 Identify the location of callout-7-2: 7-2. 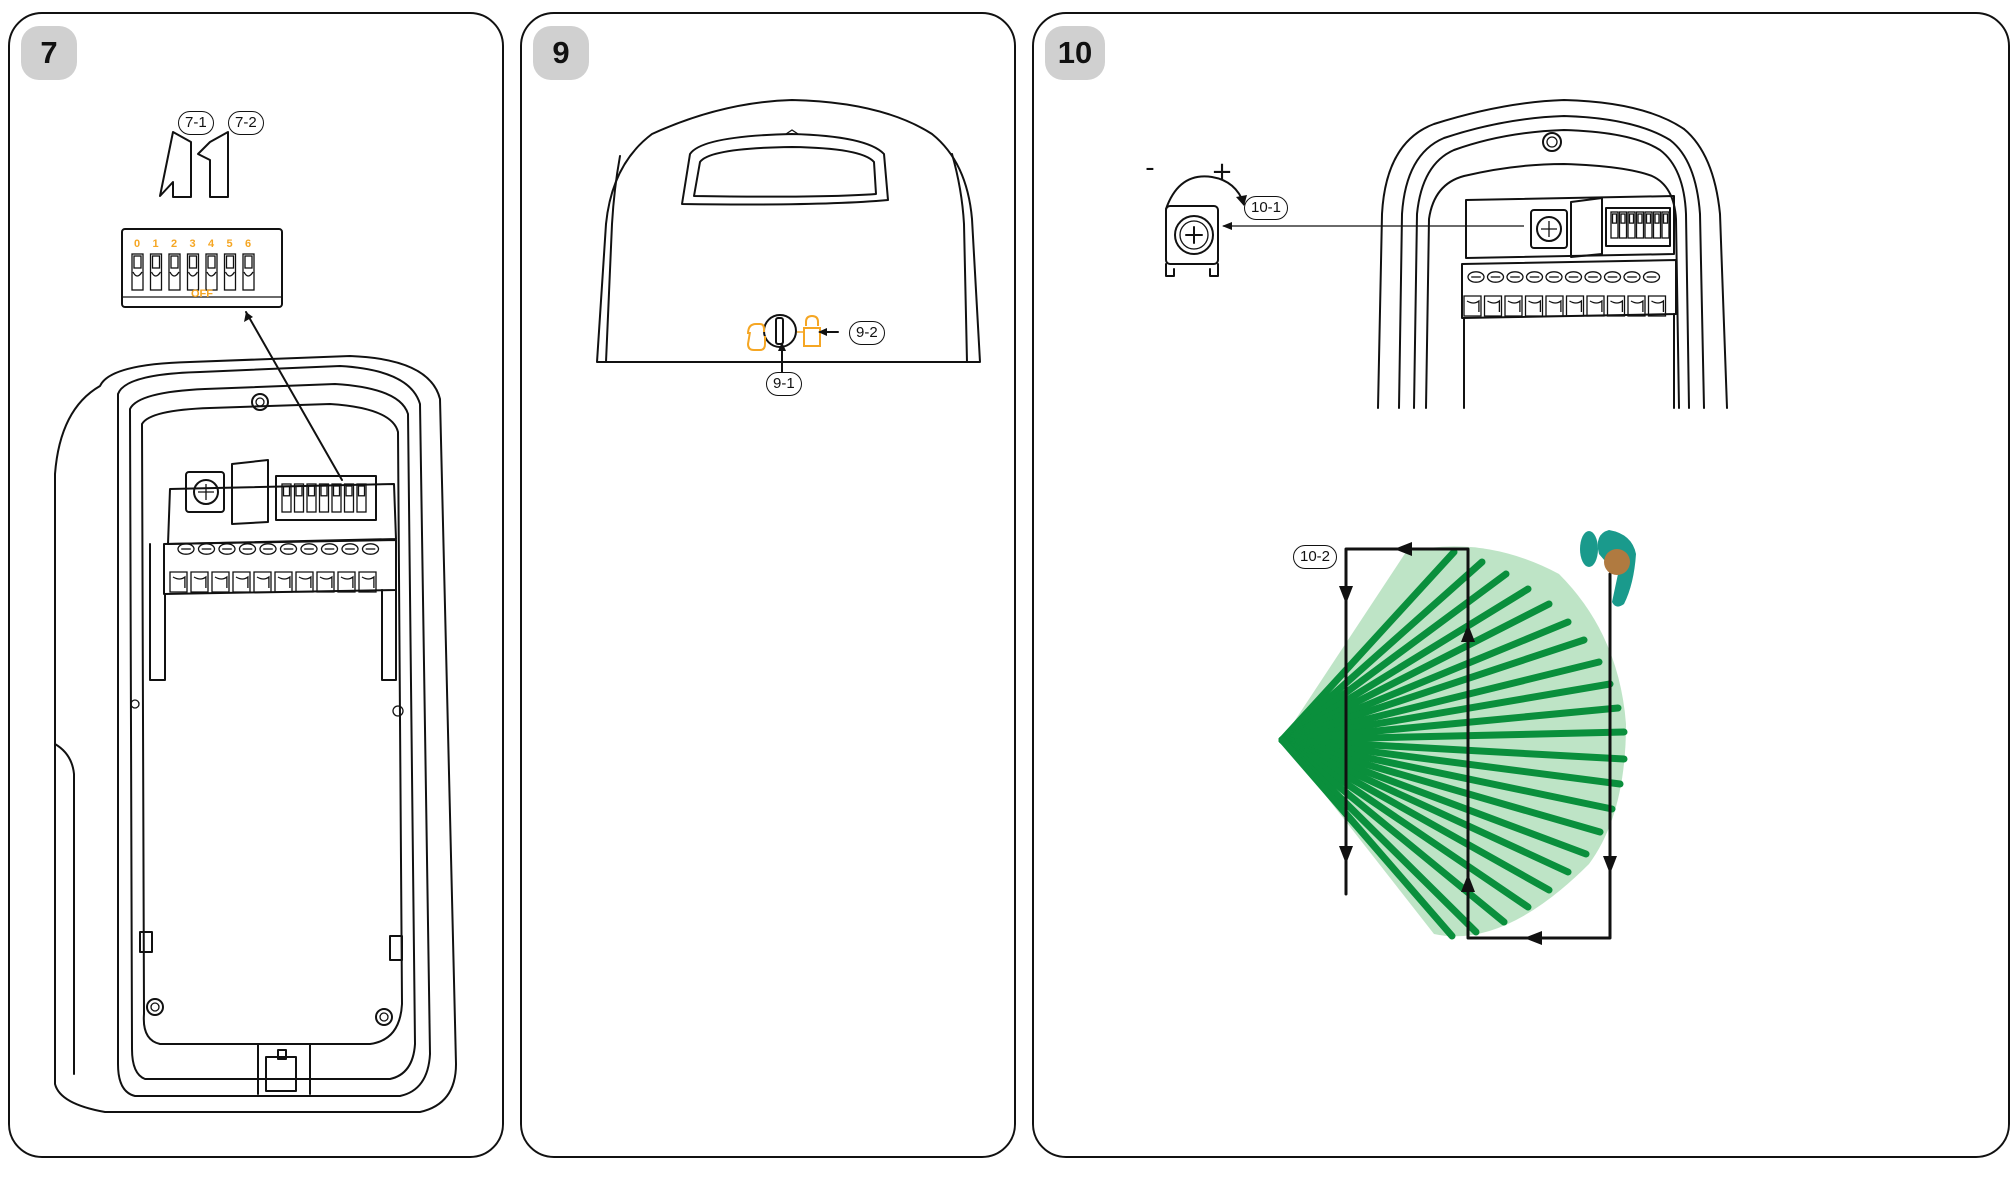
(246, 123).